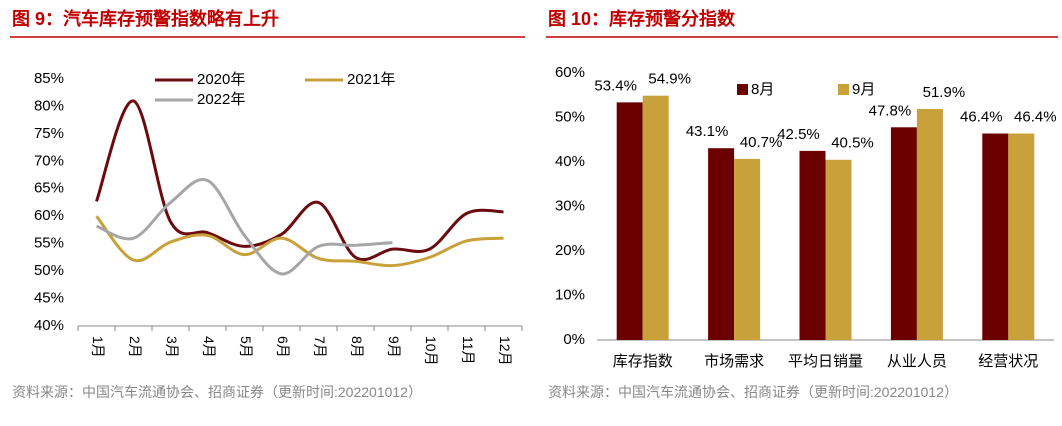 This screenshot has width=1062, height=426. Describe the element at coordinates (505, 351) in the screenshot. I see `x-tick-label: 12月` at that location.